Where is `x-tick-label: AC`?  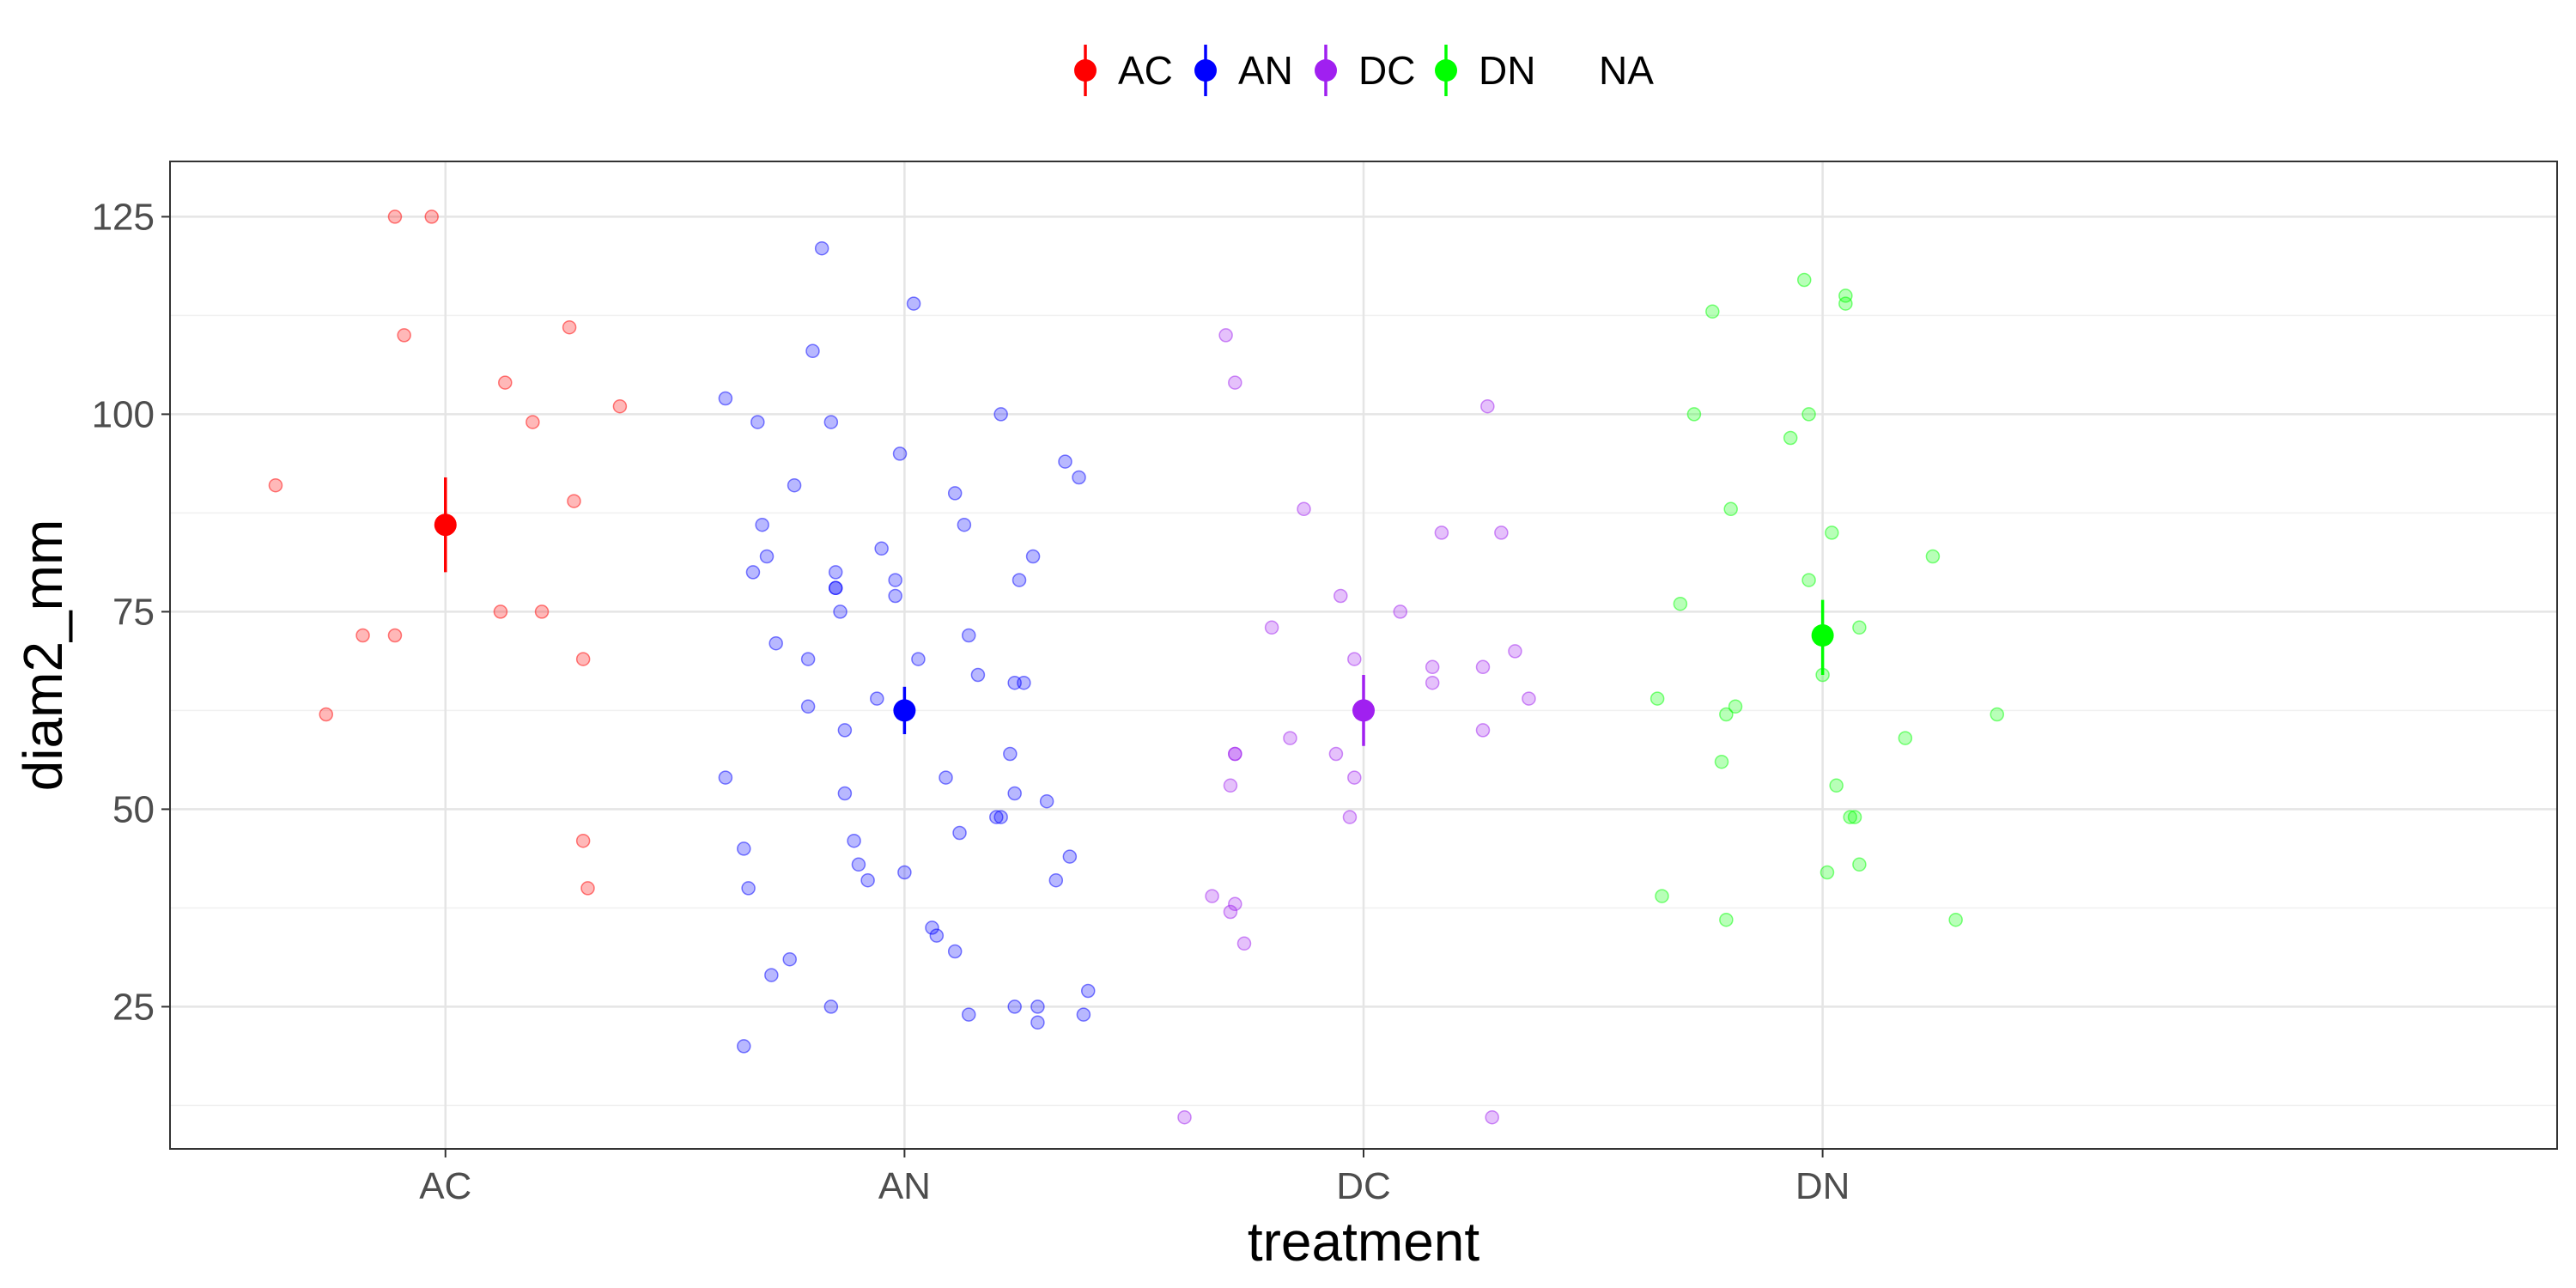
x-tick-label: AC is located at coordinates (445, 1186).